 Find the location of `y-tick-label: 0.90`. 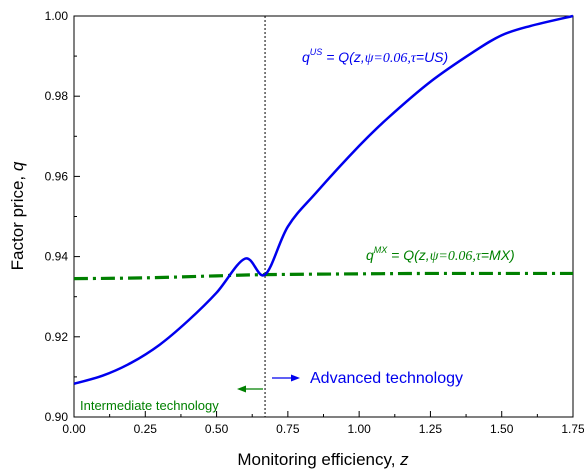

y-tick-label: 0.90 is located at coordinates (57, 417).